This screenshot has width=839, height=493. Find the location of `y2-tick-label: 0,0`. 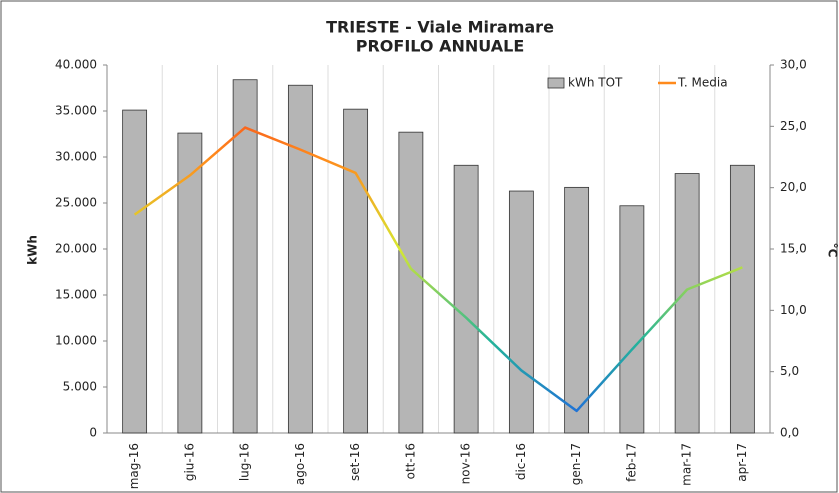

y2-tick-label: 0,0 is located at coordinates (789, 433).